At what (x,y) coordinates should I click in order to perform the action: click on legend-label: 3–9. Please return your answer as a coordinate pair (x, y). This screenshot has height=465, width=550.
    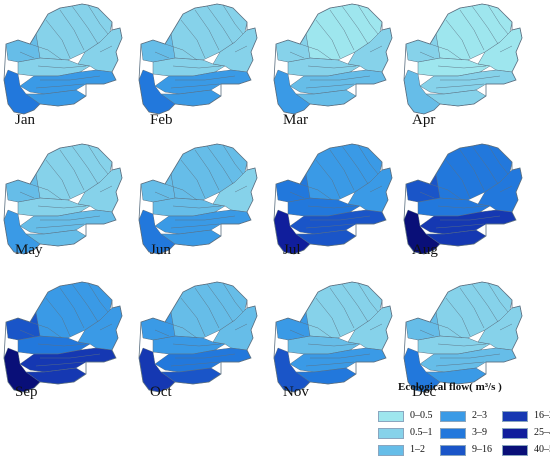
    Looking at the image, I should click on (479, 432).